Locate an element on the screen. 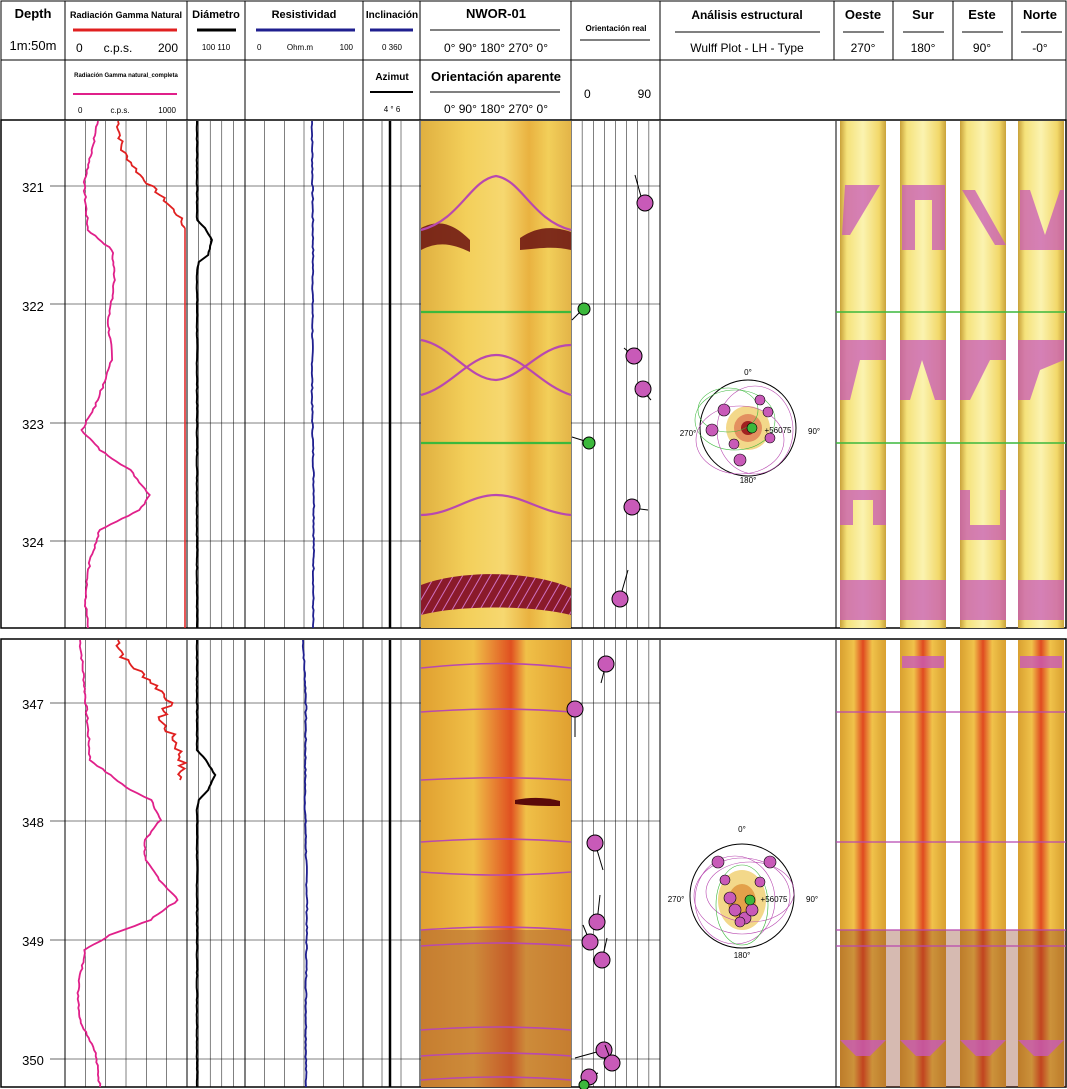 The width and height of the screenshot is (1067, 1089). azimut-scale: 4 ° 6 is located at coordinates (392, 109).